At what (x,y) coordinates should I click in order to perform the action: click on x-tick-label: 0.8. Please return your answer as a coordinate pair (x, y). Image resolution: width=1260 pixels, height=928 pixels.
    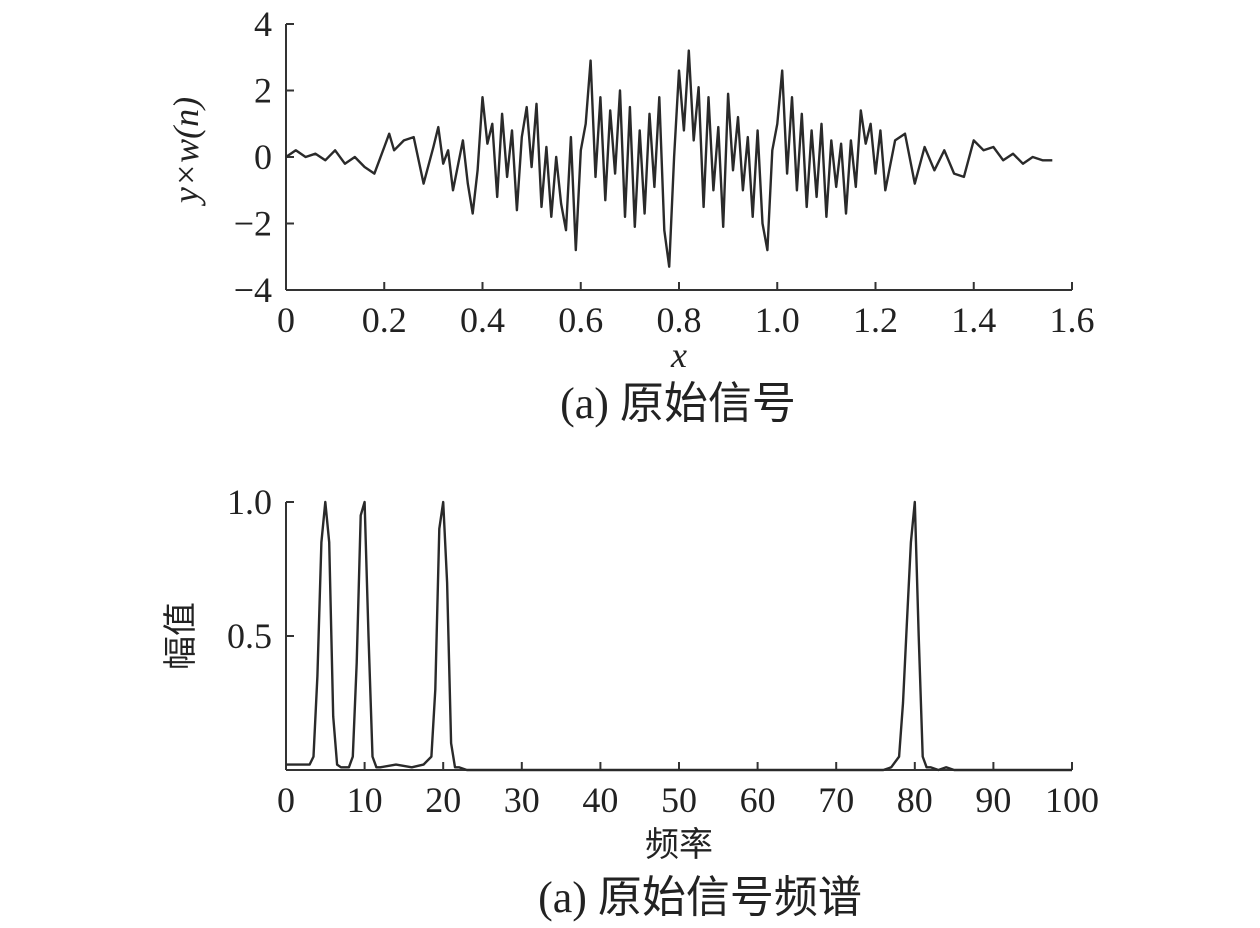
    Looking at the image, I should click on (679, 320).